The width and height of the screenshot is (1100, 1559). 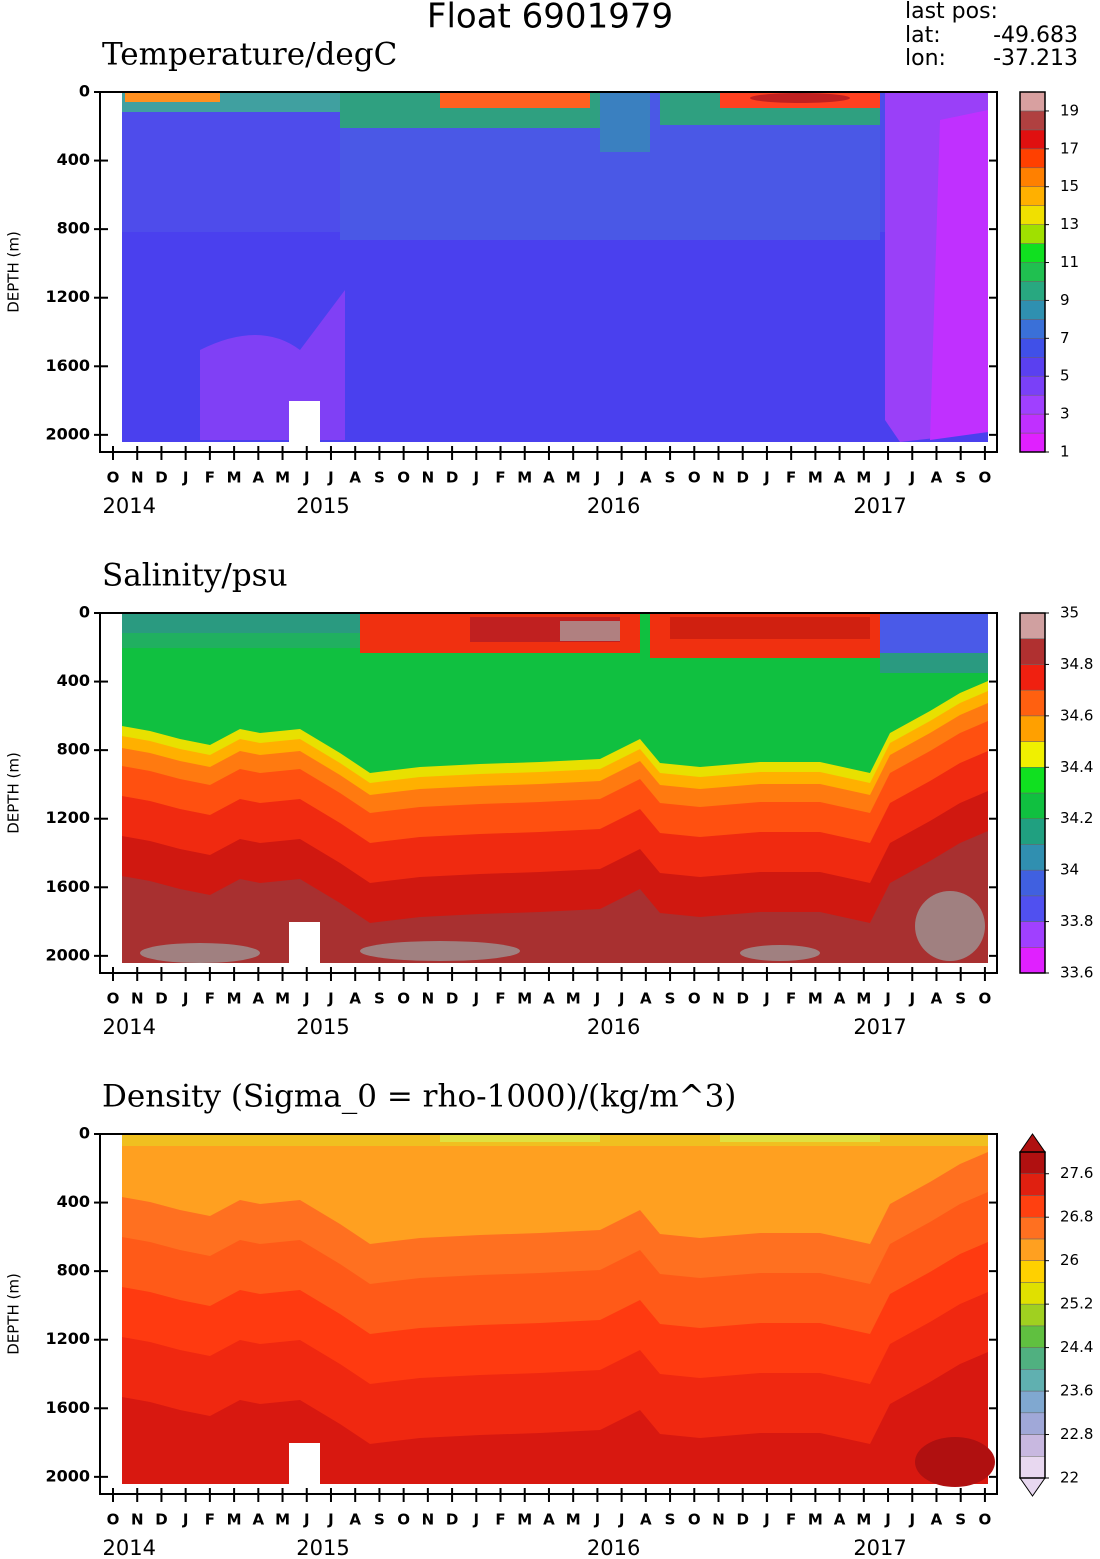 What do you see at coordinates (1069, 262) in the screenshot?
I see `colorbar-label: 11` at bounding box center [1069, 262].